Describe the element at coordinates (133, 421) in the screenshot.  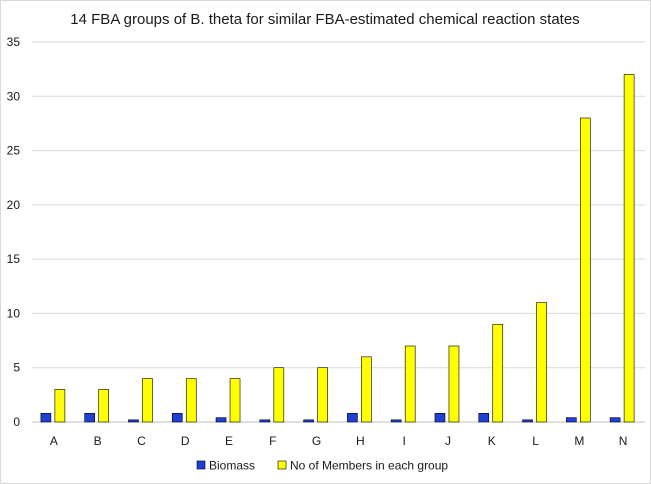
I see `bar-biomass-C` at that location.